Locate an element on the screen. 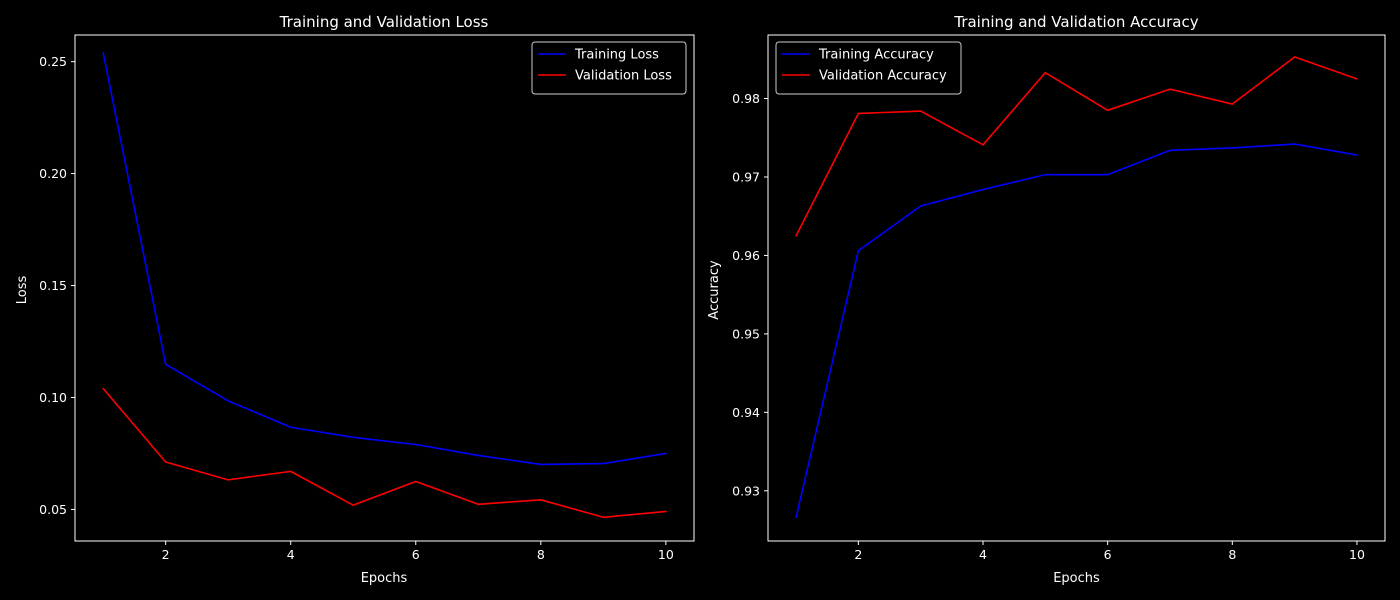 The height and width of the screenshot is (600, 1400). y-tick-label: 0.15 is located at coordinates (53, 285).